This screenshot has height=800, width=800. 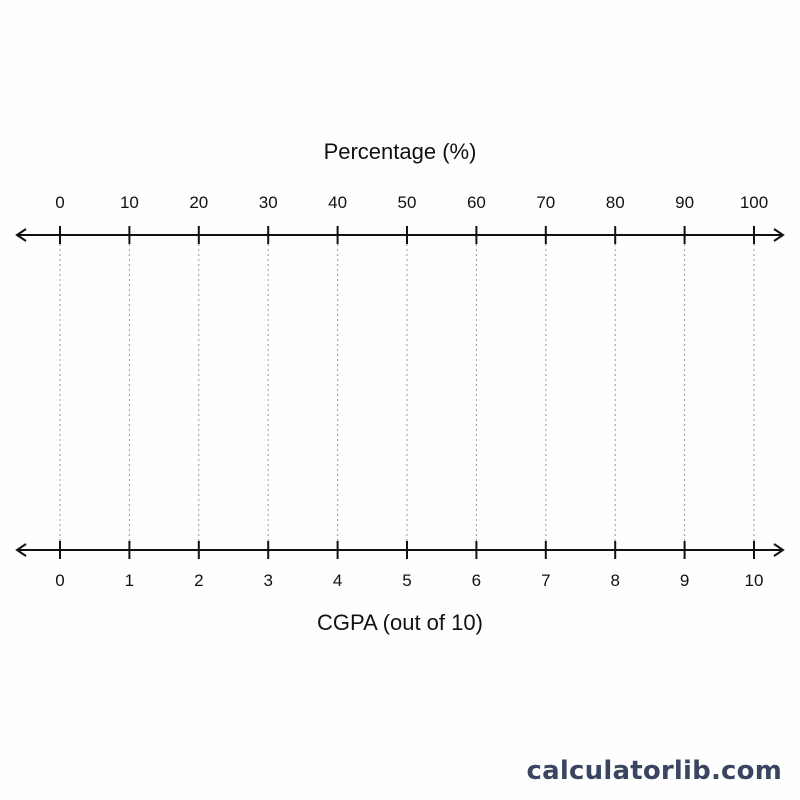 What do you see at coordinates (337, 580) in the screenshot?
I see `bottom_scale-tick-label: 4` at bounding box center [337, 580].